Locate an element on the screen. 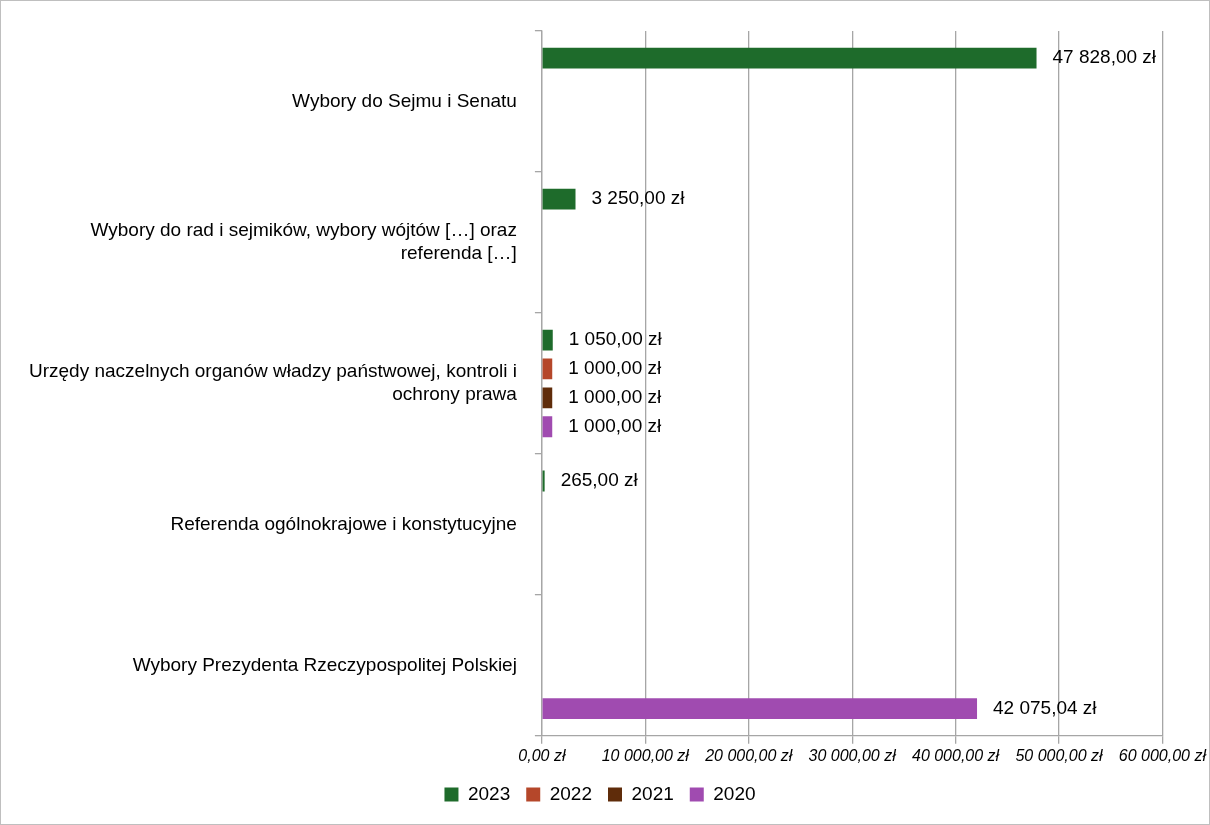  legend-label: 2023 is located at coordinates (489, 793).